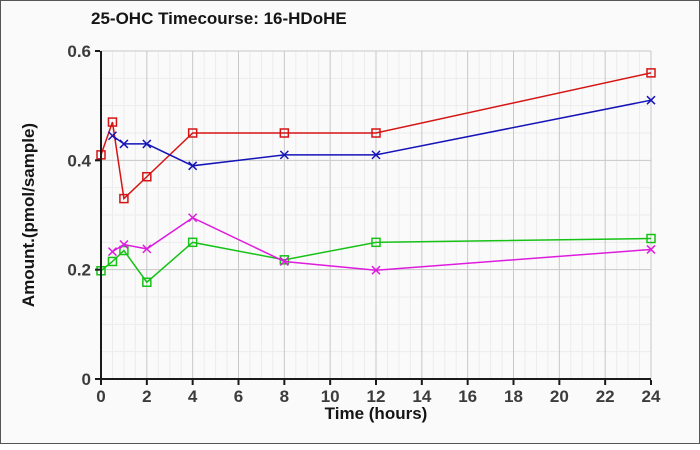  I want to click on x-tick-label: 6, so click(238, 396).